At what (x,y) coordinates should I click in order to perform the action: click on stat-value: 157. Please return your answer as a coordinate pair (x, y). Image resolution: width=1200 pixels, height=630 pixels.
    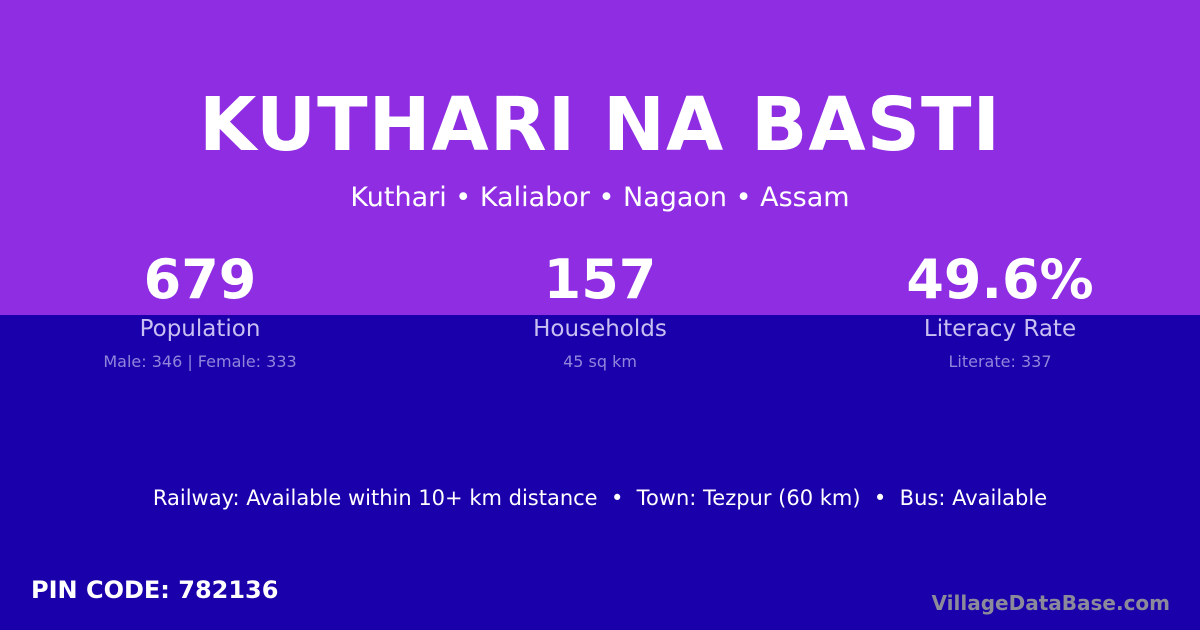
    Looking at the image, I should click on (600, 279).